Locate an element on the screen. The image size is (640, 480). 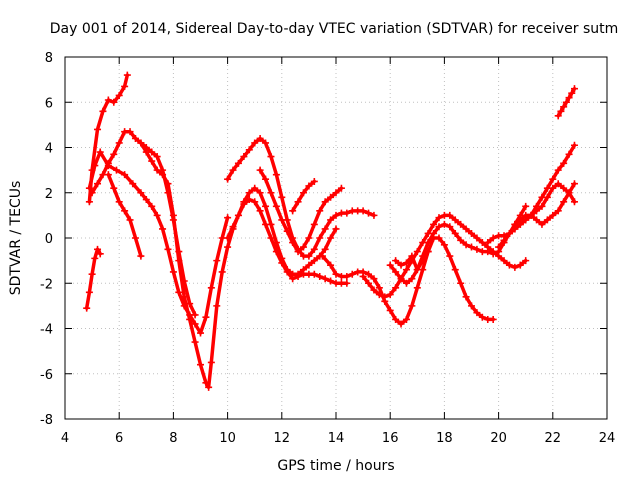
y-tick-label: -8 is located at coordinates (46, 420).